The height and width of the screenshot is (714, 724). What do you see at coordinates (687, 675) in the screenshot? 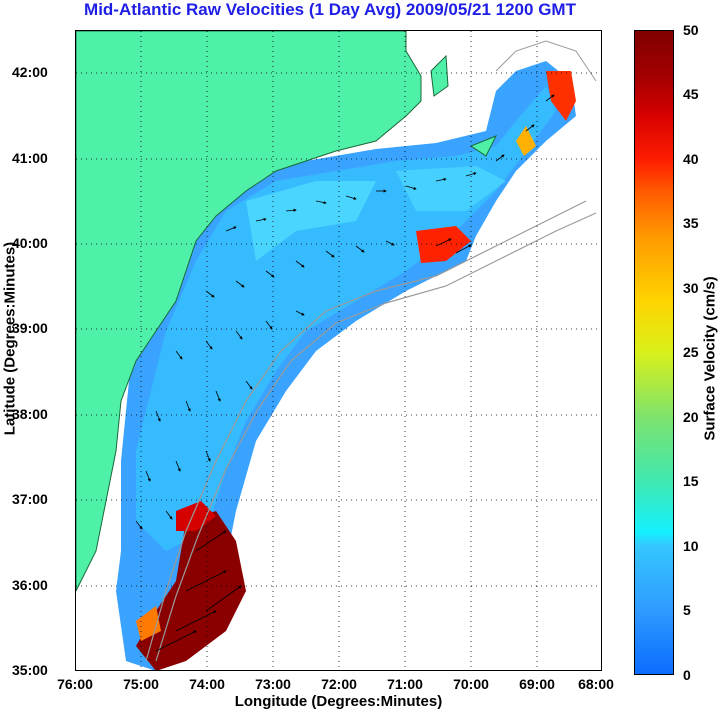
I see `colorbar-tick: 0` at bounding box center [687, 675].